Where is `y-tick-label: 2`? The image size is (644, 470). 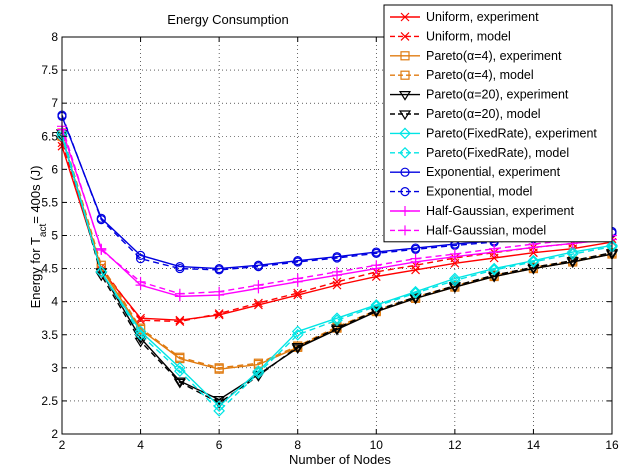
y-tick-label: 2 is located at coordinates (54, 434).